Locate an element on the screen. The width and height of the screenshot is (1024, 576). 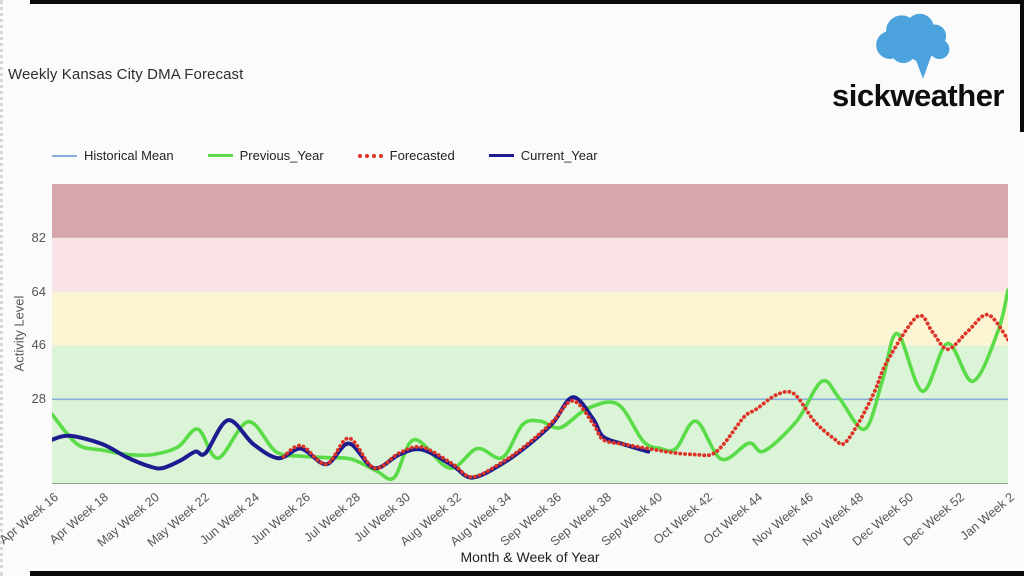
legend-item-forecasted: Forecasted is located at coordinates (406, 155).